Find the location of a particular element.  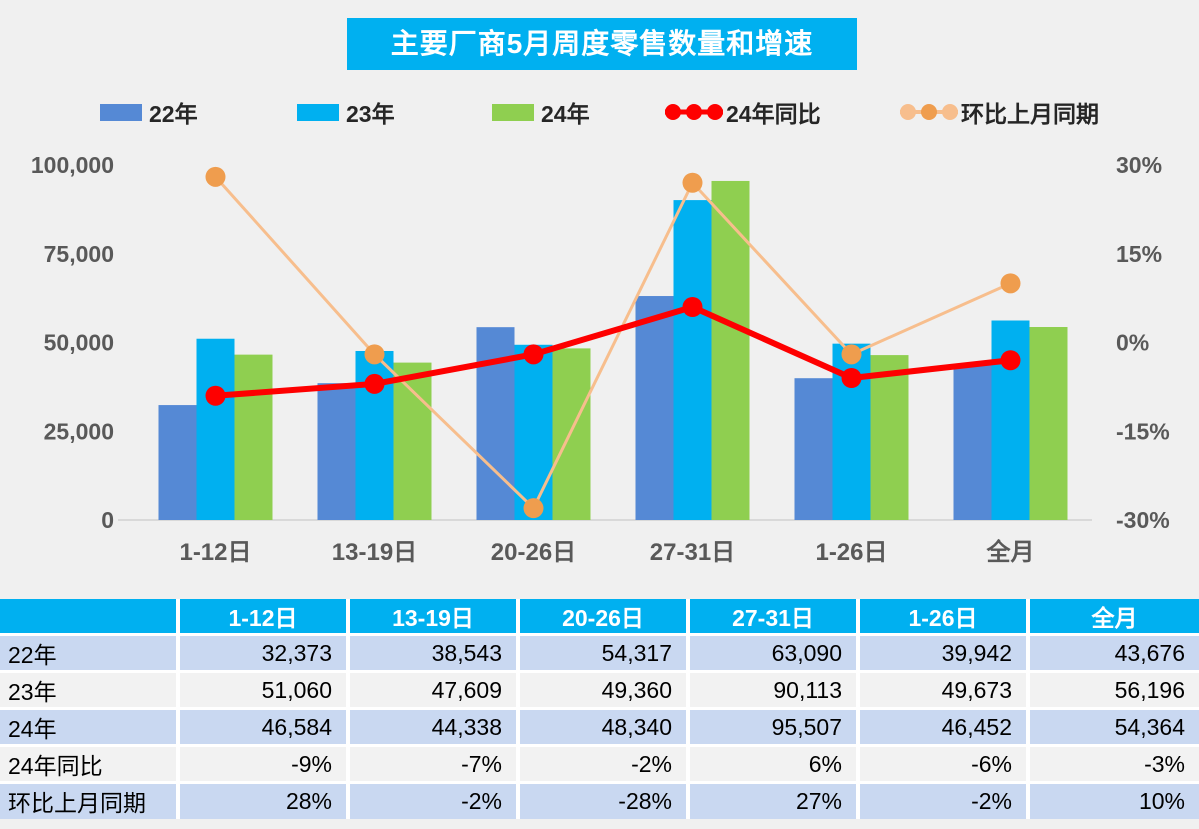

x-axis-label: 13-19日 is located at coordinates (374, 552).